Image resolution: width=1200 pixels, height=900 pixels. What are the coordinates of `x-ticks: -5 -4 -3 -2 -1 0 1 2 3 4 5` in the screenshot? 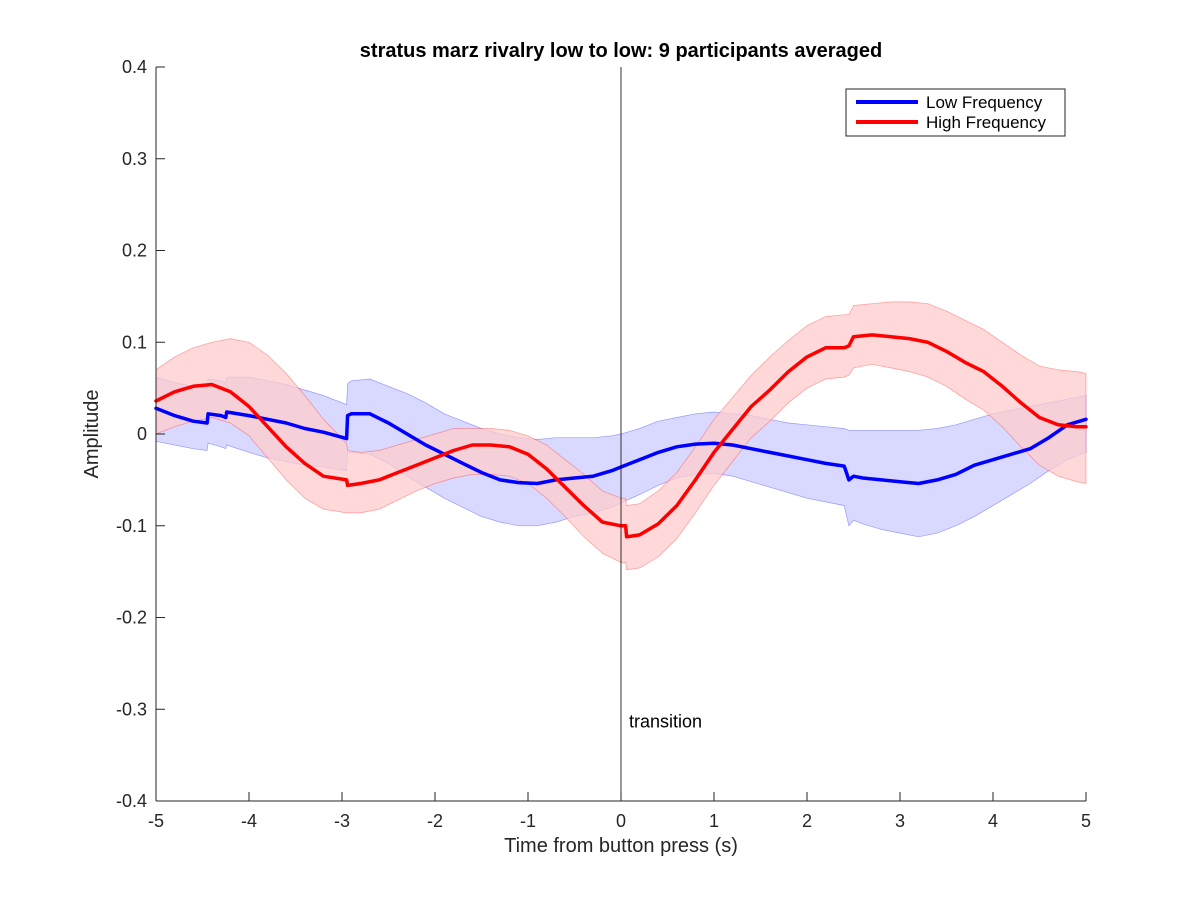 It's located at (619, 811).